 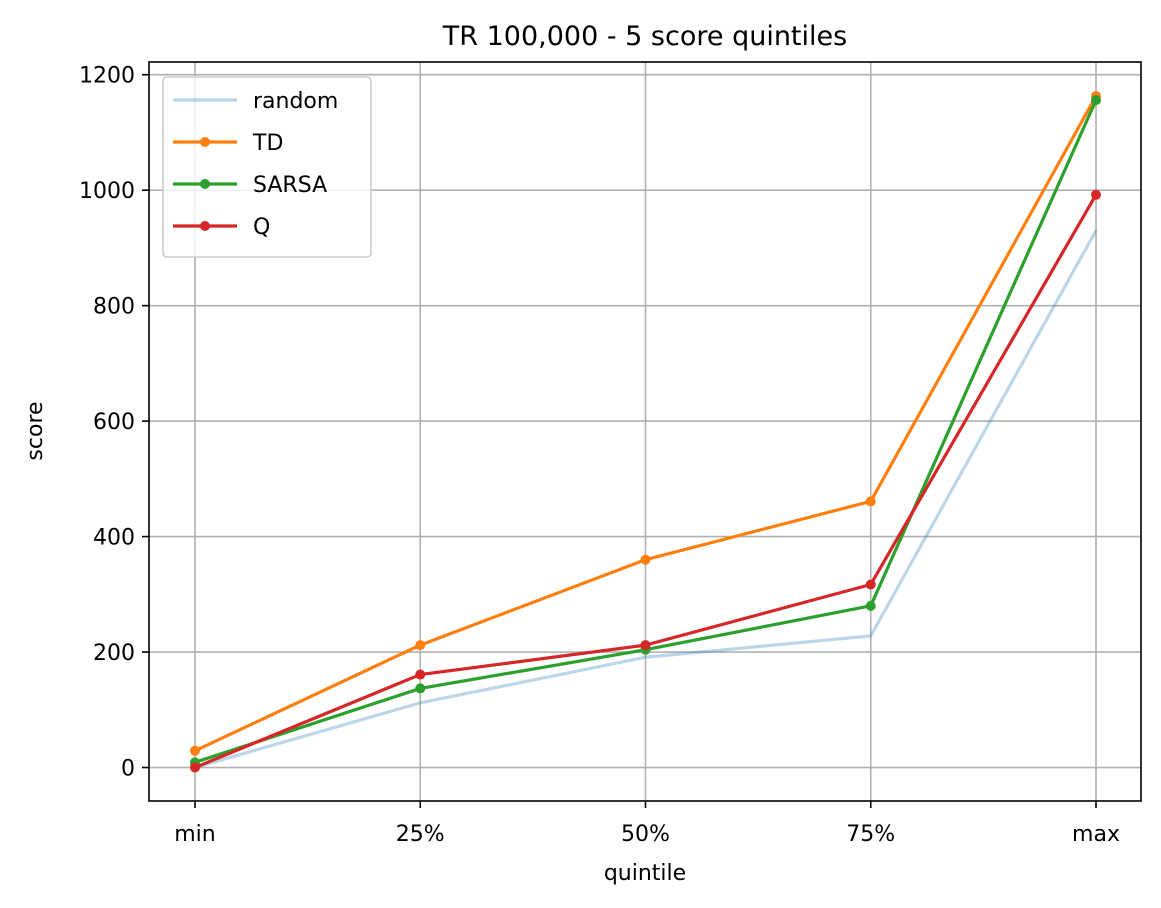 I want to click on y-tick-label: 600, so click(x=114, y=422).